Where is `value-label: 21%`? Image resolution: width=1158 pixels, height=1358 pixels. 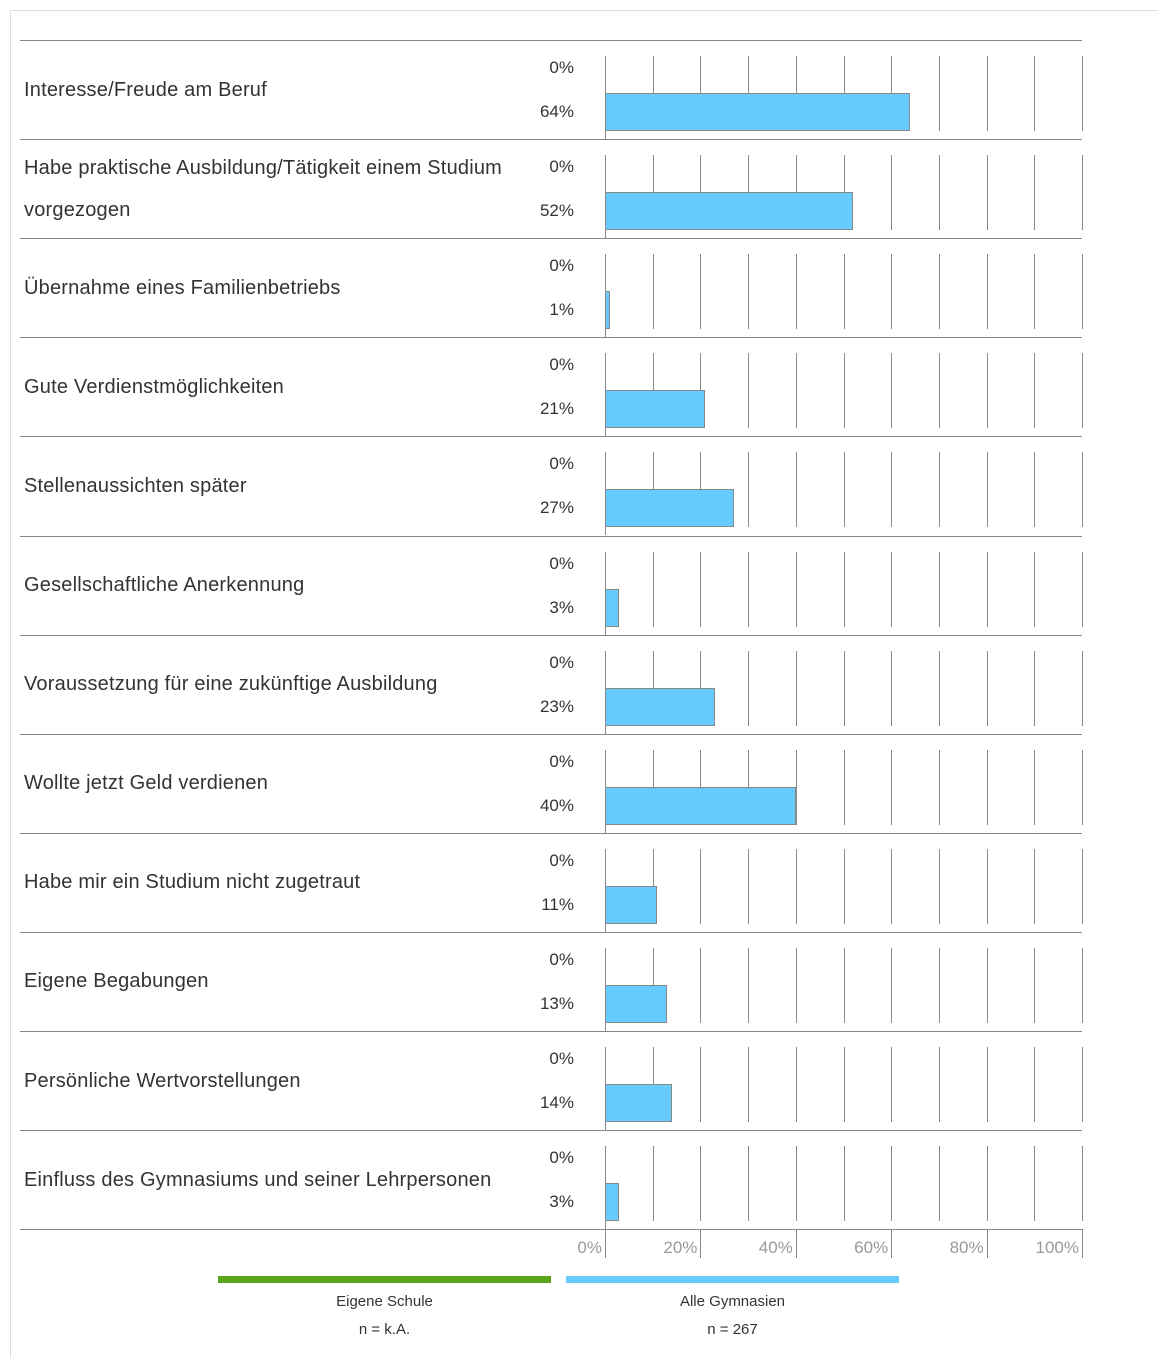 value-label: 21% is located at coordinates (556, 409).